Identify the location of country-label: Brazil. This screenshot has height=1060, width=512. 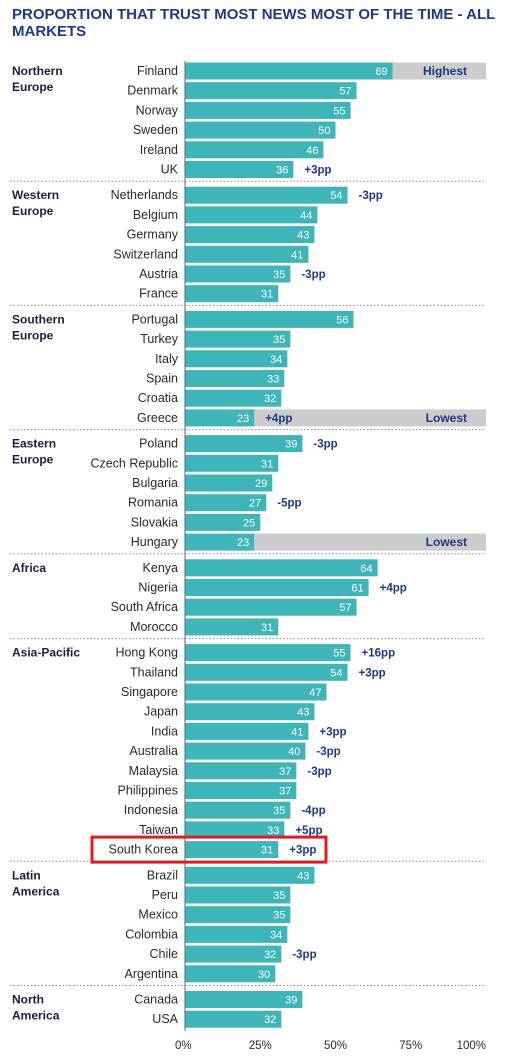
(162, 875).